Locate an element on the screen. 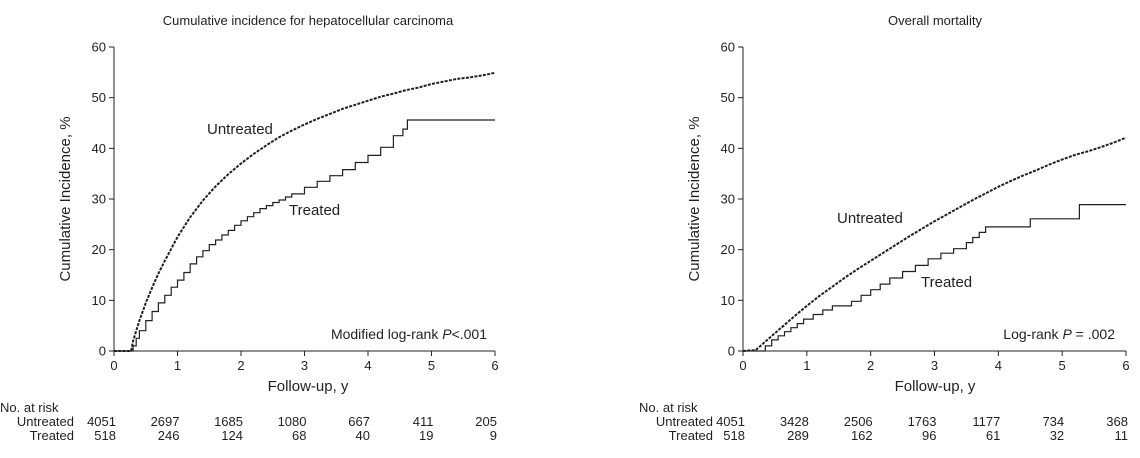 The width and height of the screenshot is (1140, 458). p-value-annotation: Log-rank P = .002 is located at coordinates (1059, 334).